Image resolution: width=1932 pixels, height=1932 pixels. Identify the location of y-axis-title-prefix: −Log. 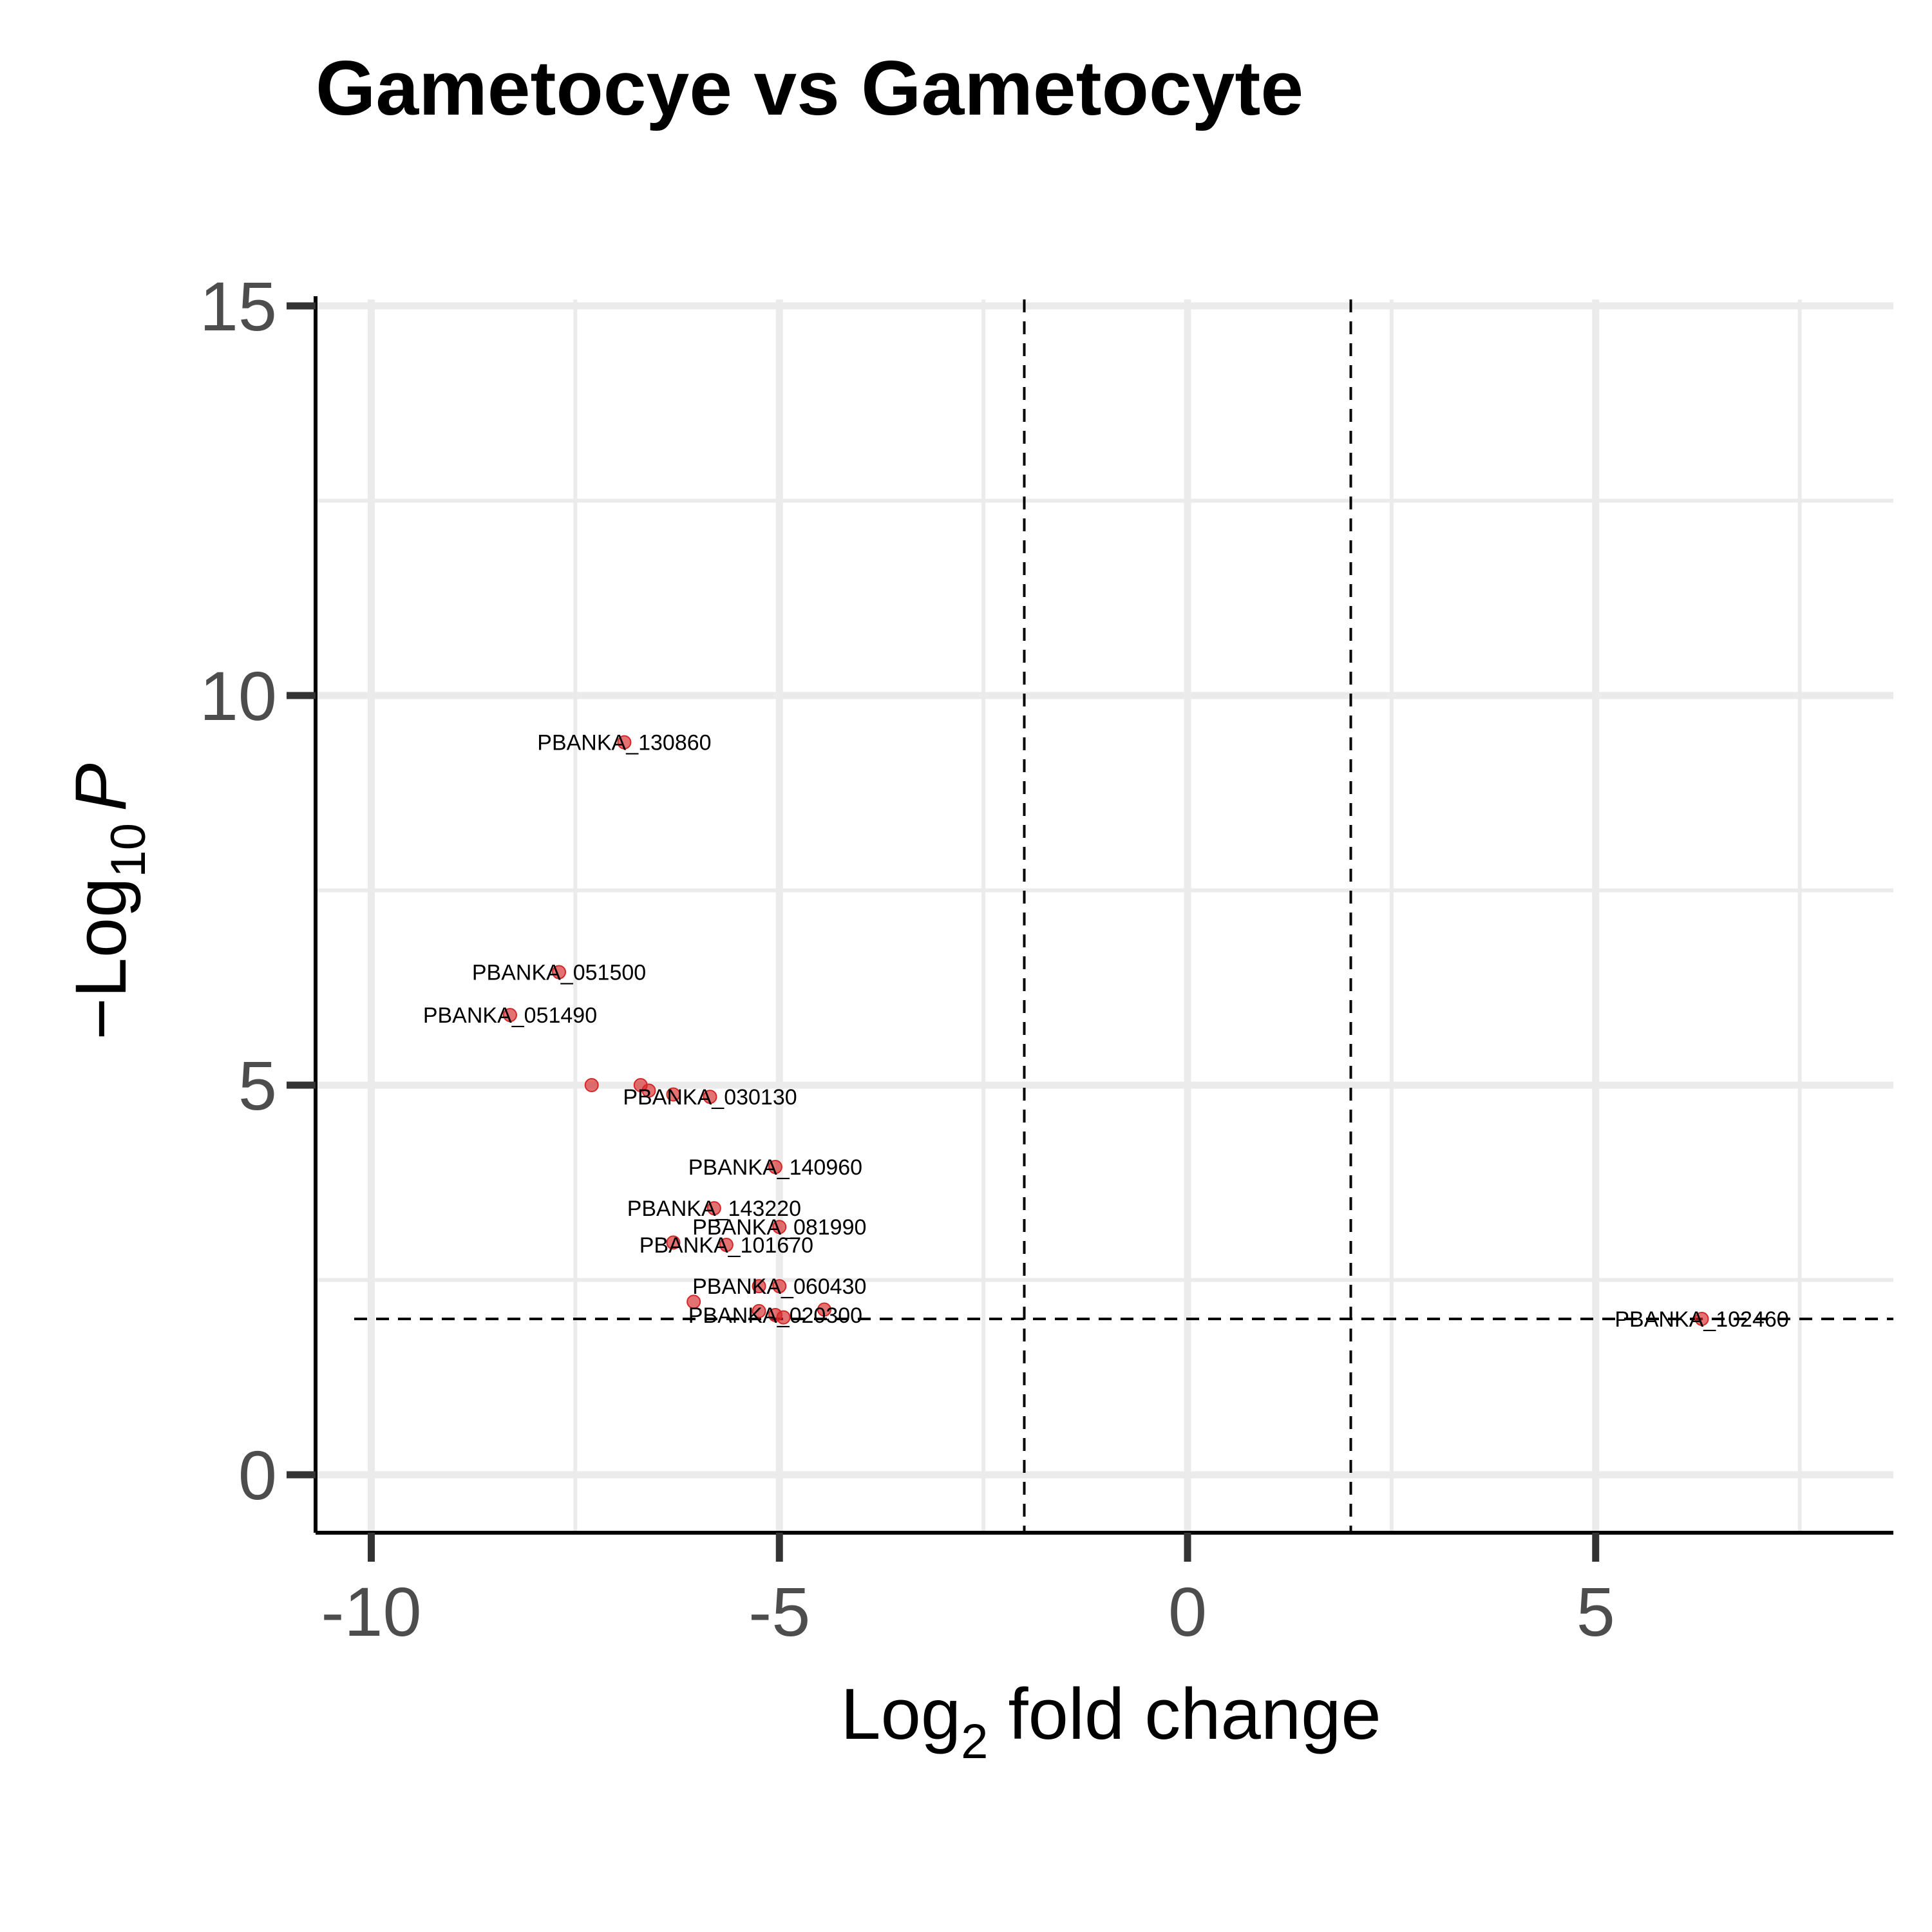
(101, 958).